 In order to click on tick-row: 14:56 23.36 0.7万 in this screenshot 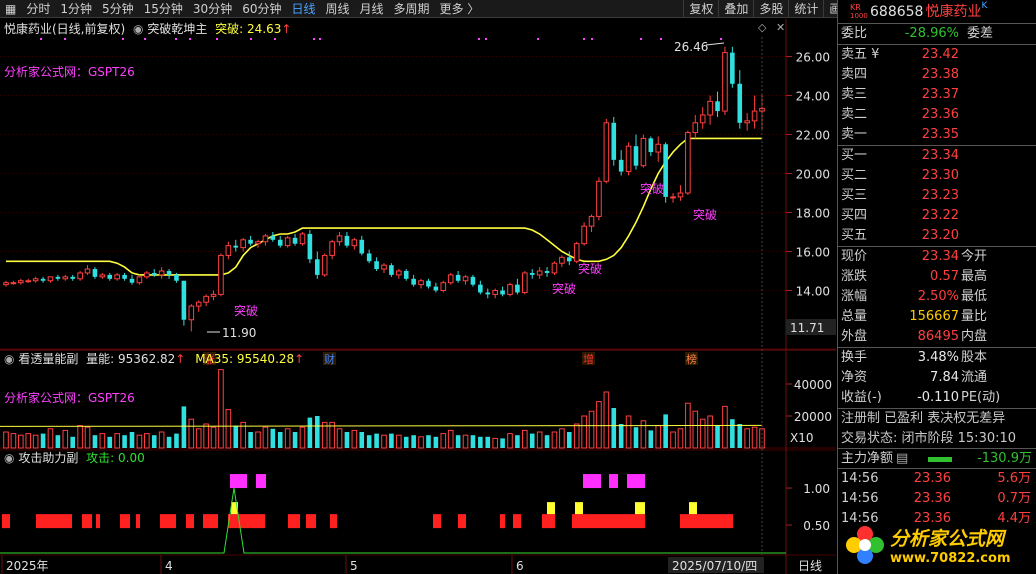, I will do `click(937, 499)`.